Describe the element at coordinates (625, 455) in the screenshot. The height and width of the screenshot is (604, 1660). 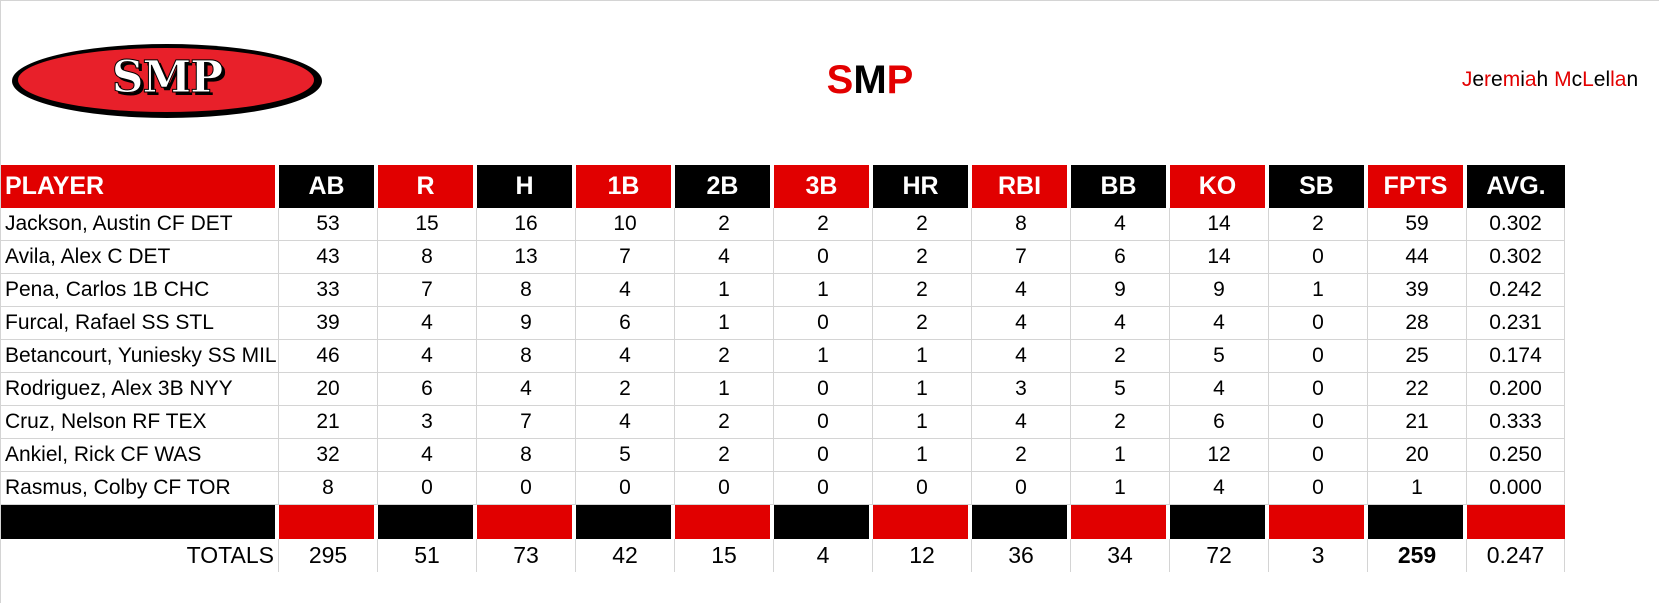
I see `stat-cell-1b: 5` at that location.